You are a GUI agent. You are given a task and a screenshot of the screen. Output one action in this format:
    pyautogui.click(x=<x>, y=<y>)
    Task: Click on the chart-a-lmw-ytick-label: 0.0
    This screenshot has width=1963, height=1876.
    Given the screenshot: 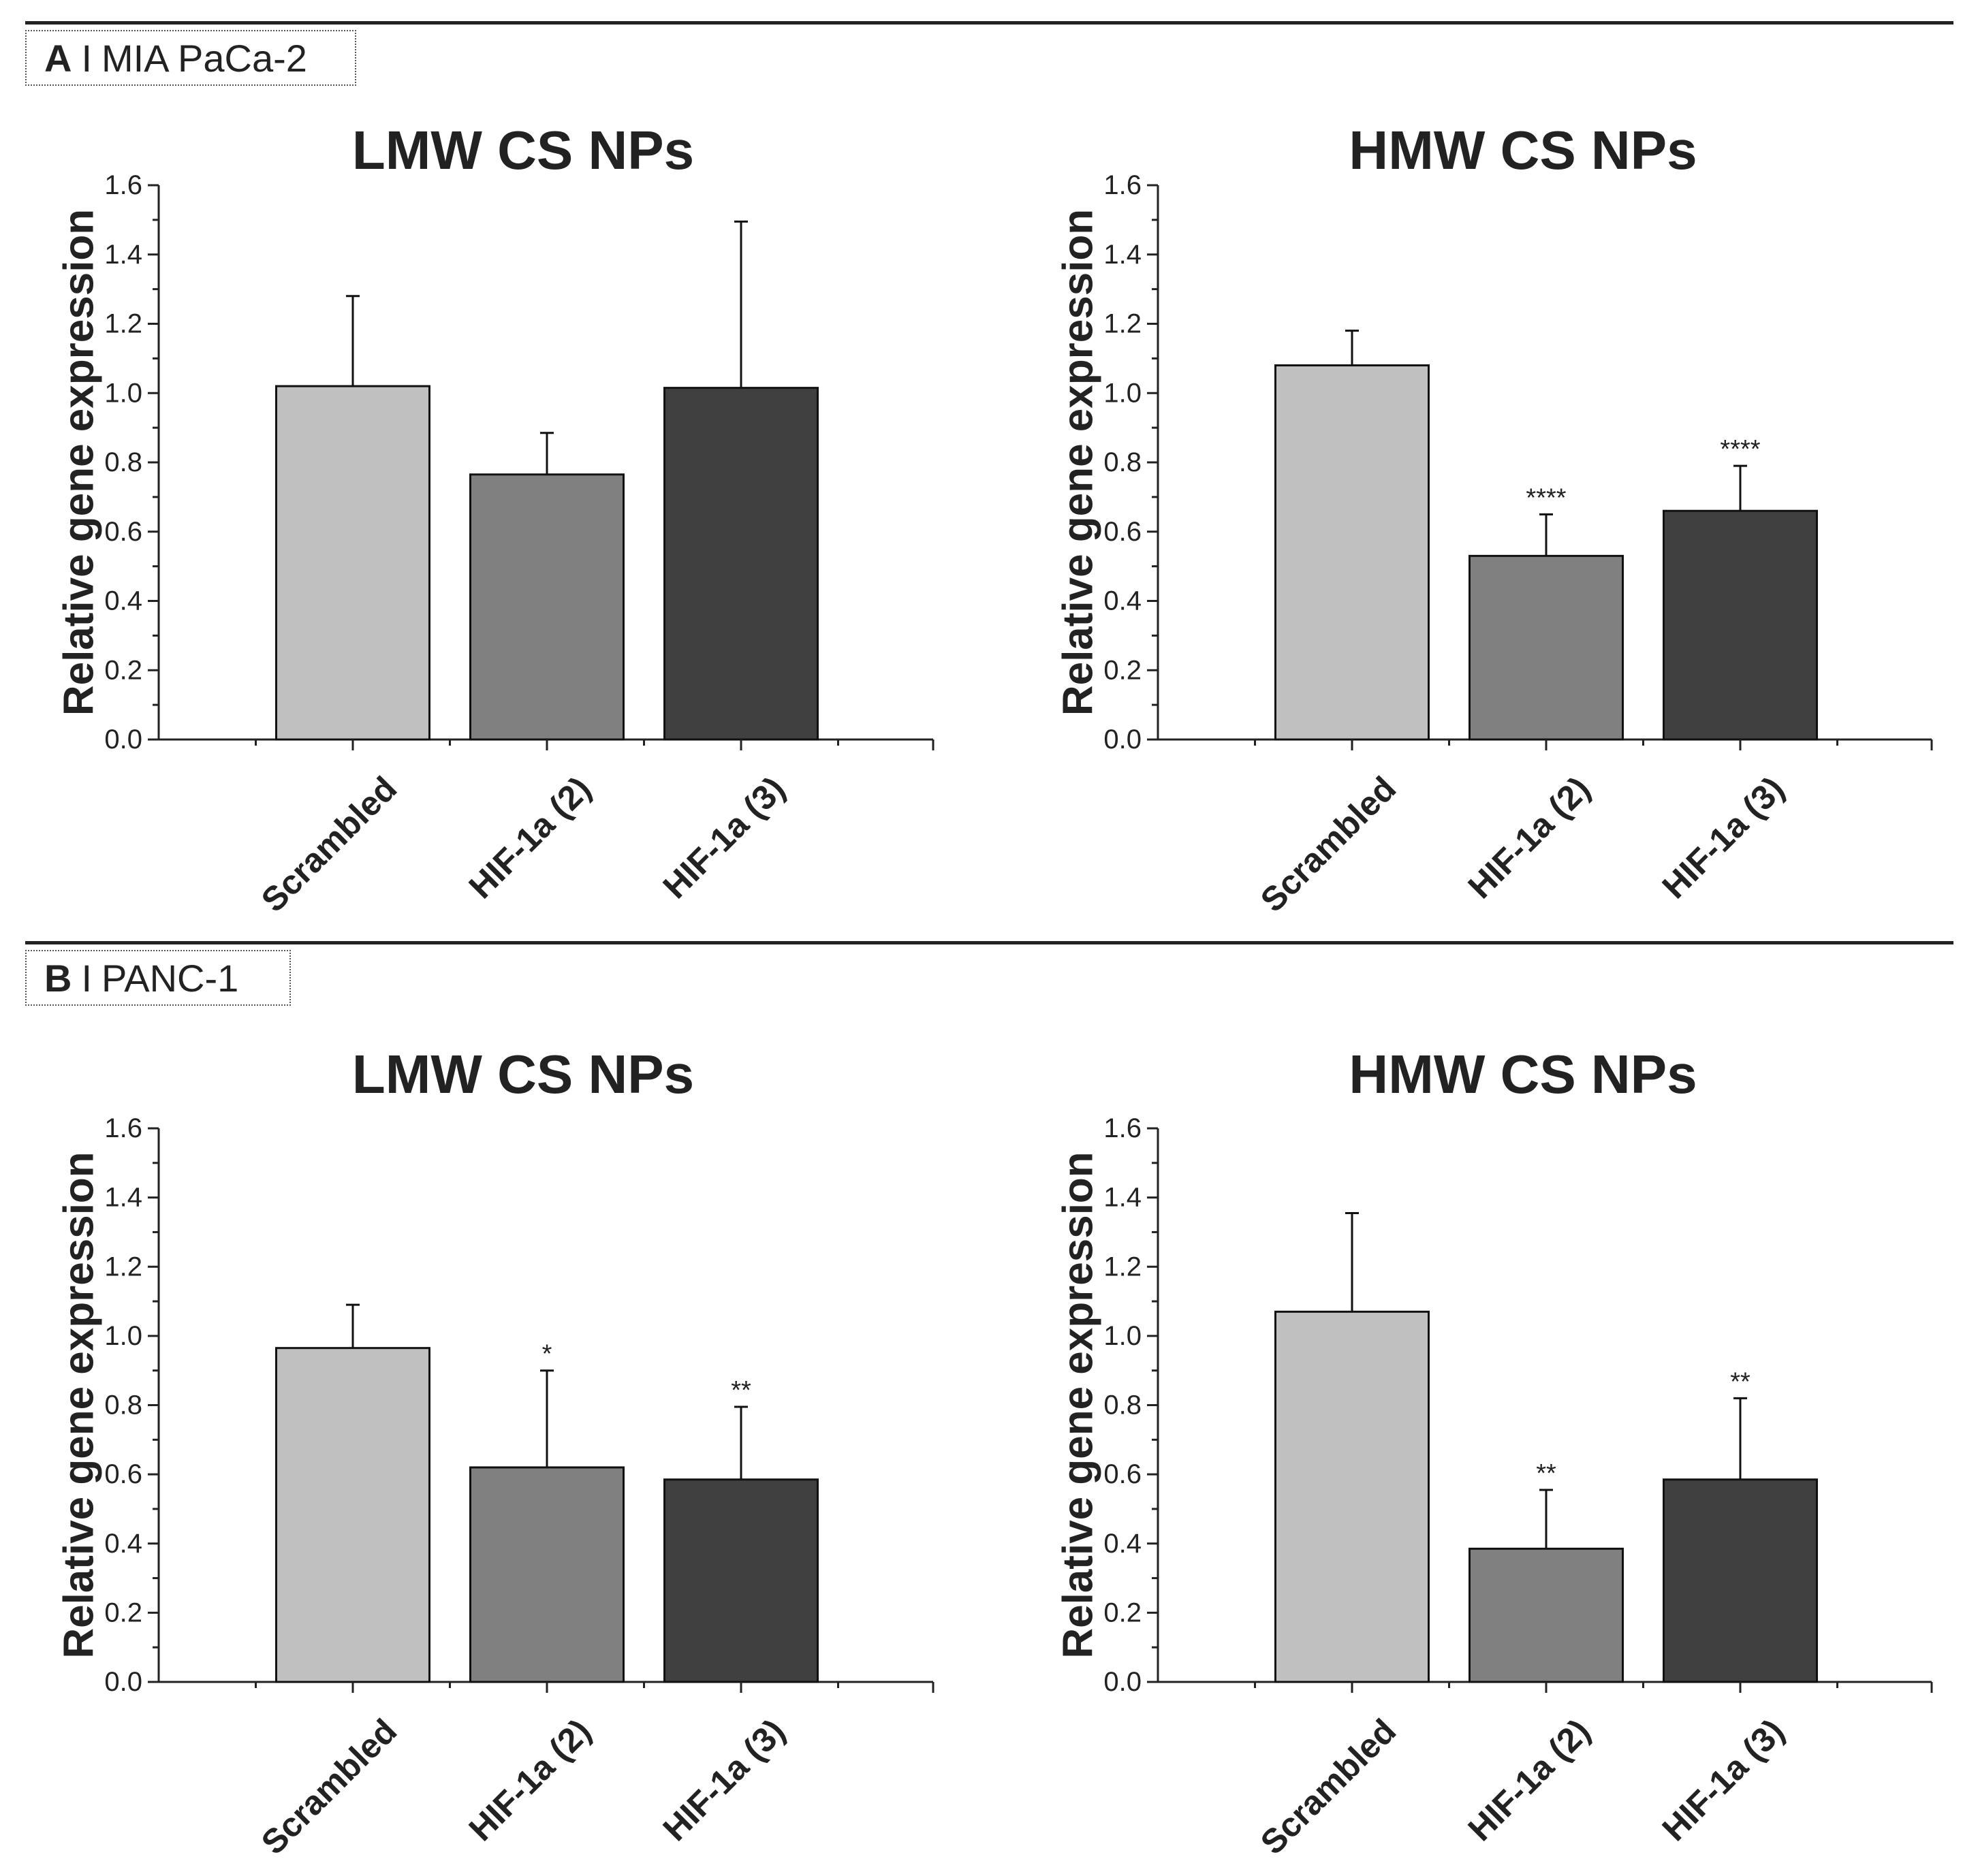 What is the action you would take?
    pyautogui.click(x=123, y=739)
    